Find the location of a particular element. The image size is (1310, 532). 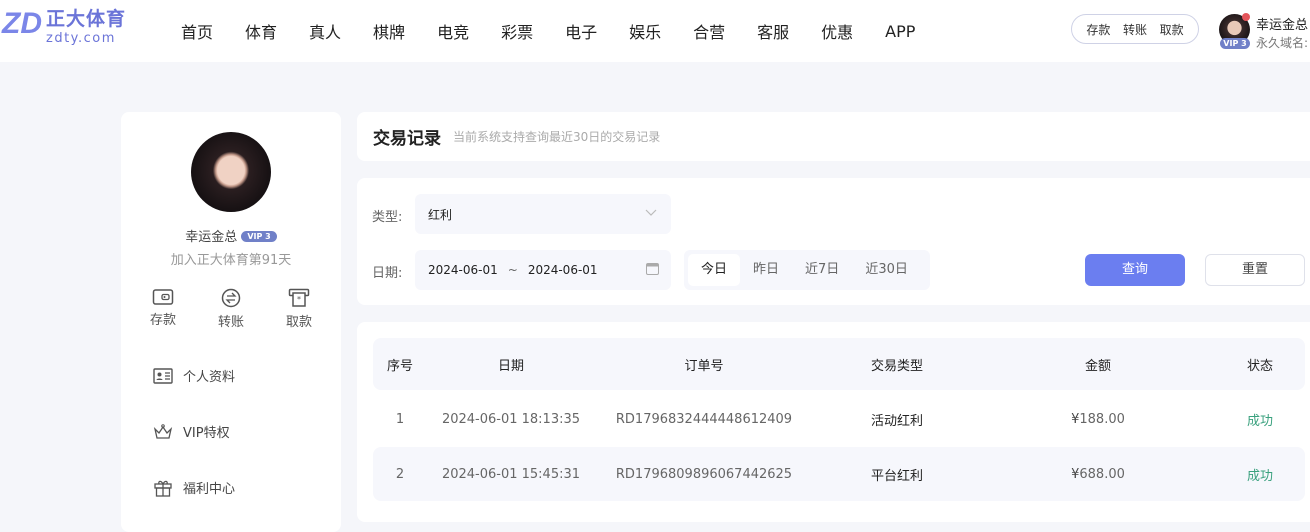

wallet-icon is located at coordinates (163, 297).